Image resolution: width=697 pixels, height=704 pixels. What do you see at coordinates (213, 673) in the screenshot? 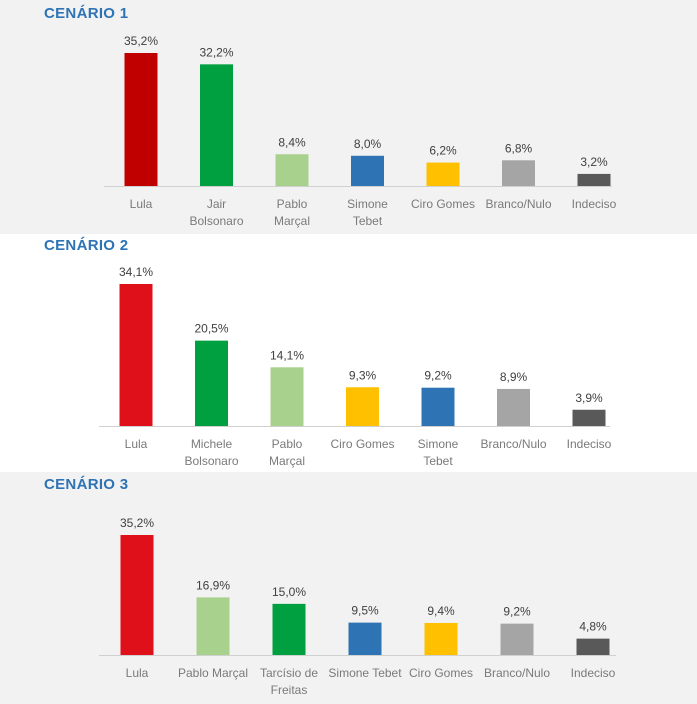
I see `category-label: Pablo Marçal` at bounding box center [213, 673].